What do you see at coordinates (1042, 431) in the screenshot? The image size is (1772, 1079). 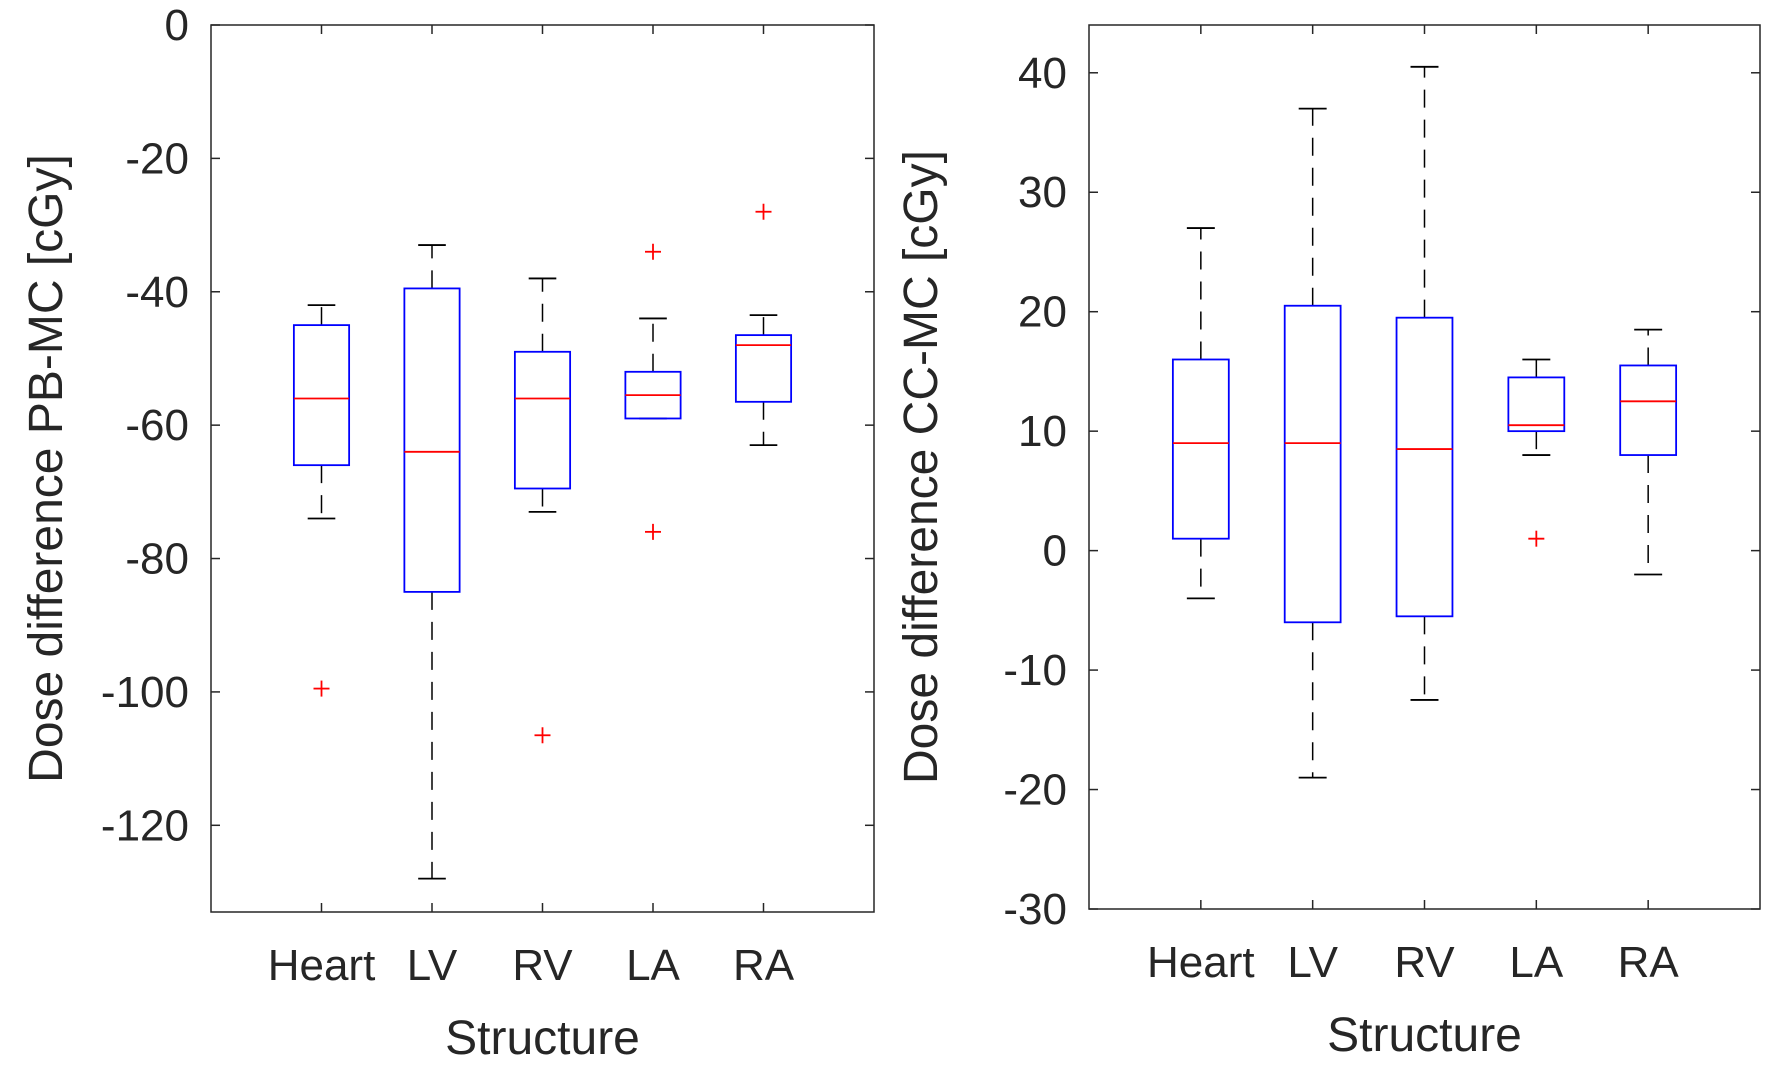 I see `y-tick-label: 10` at bounding box center [1042, 431].